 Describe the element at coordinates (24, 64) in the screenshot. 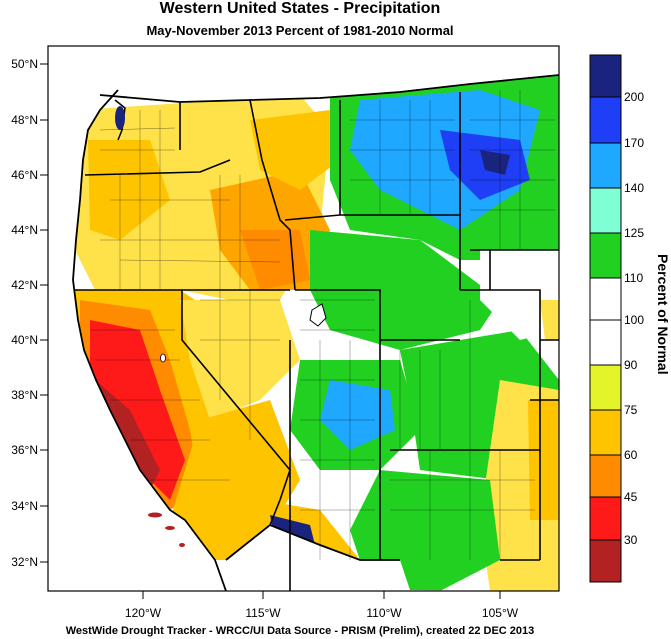

I see `lat-label: 50°N` at that location.